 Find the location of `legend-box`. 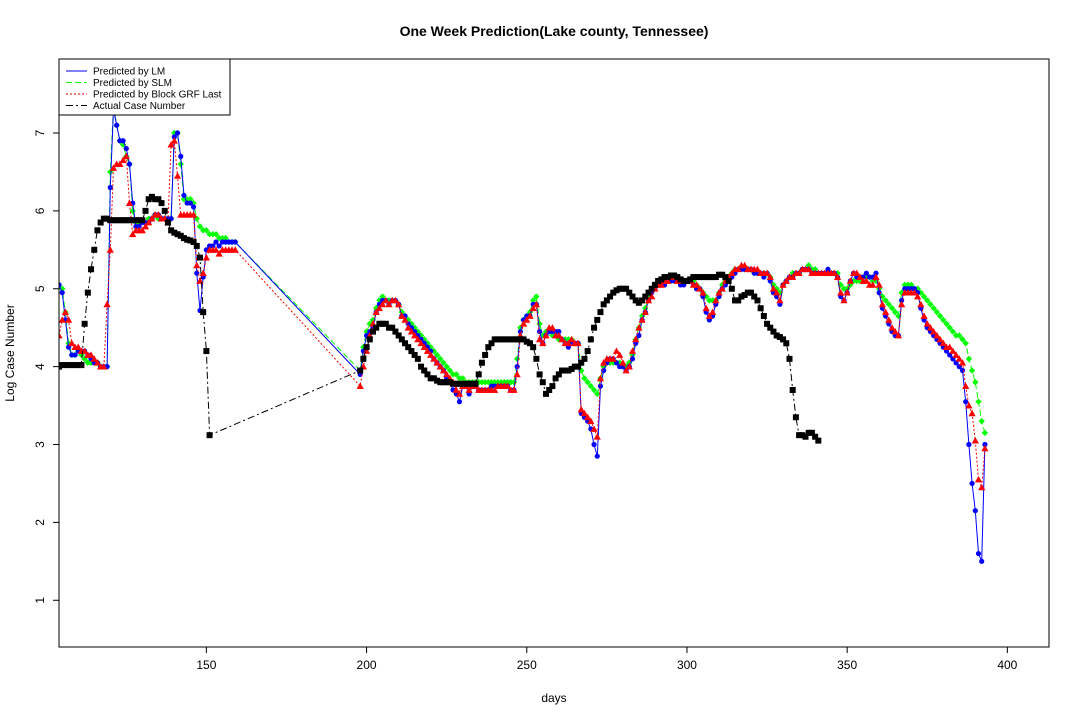

legend-box is located at coordinates (144, 87).